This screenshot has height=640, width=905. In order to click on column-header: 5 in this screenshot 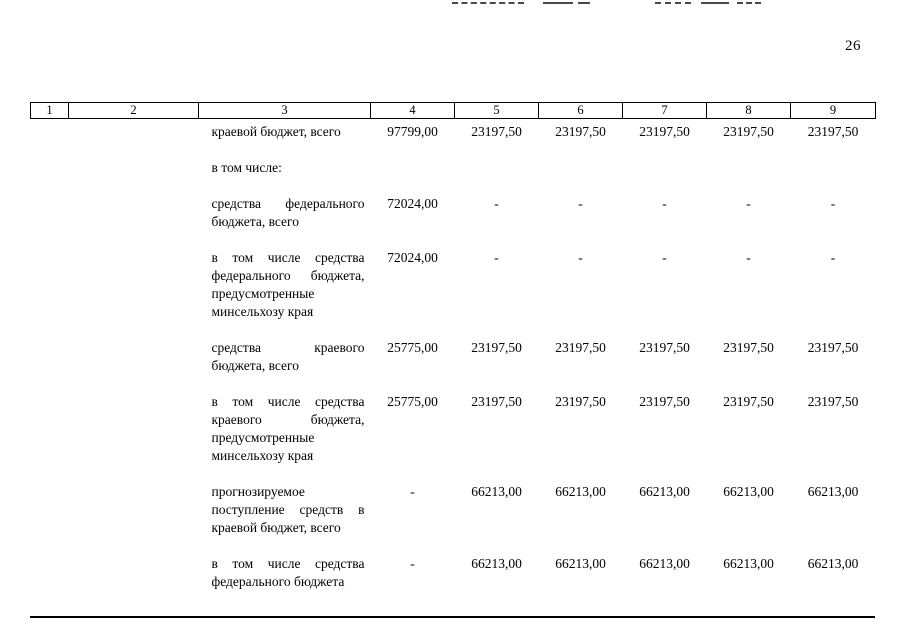, I will do `click(496, 110)`.